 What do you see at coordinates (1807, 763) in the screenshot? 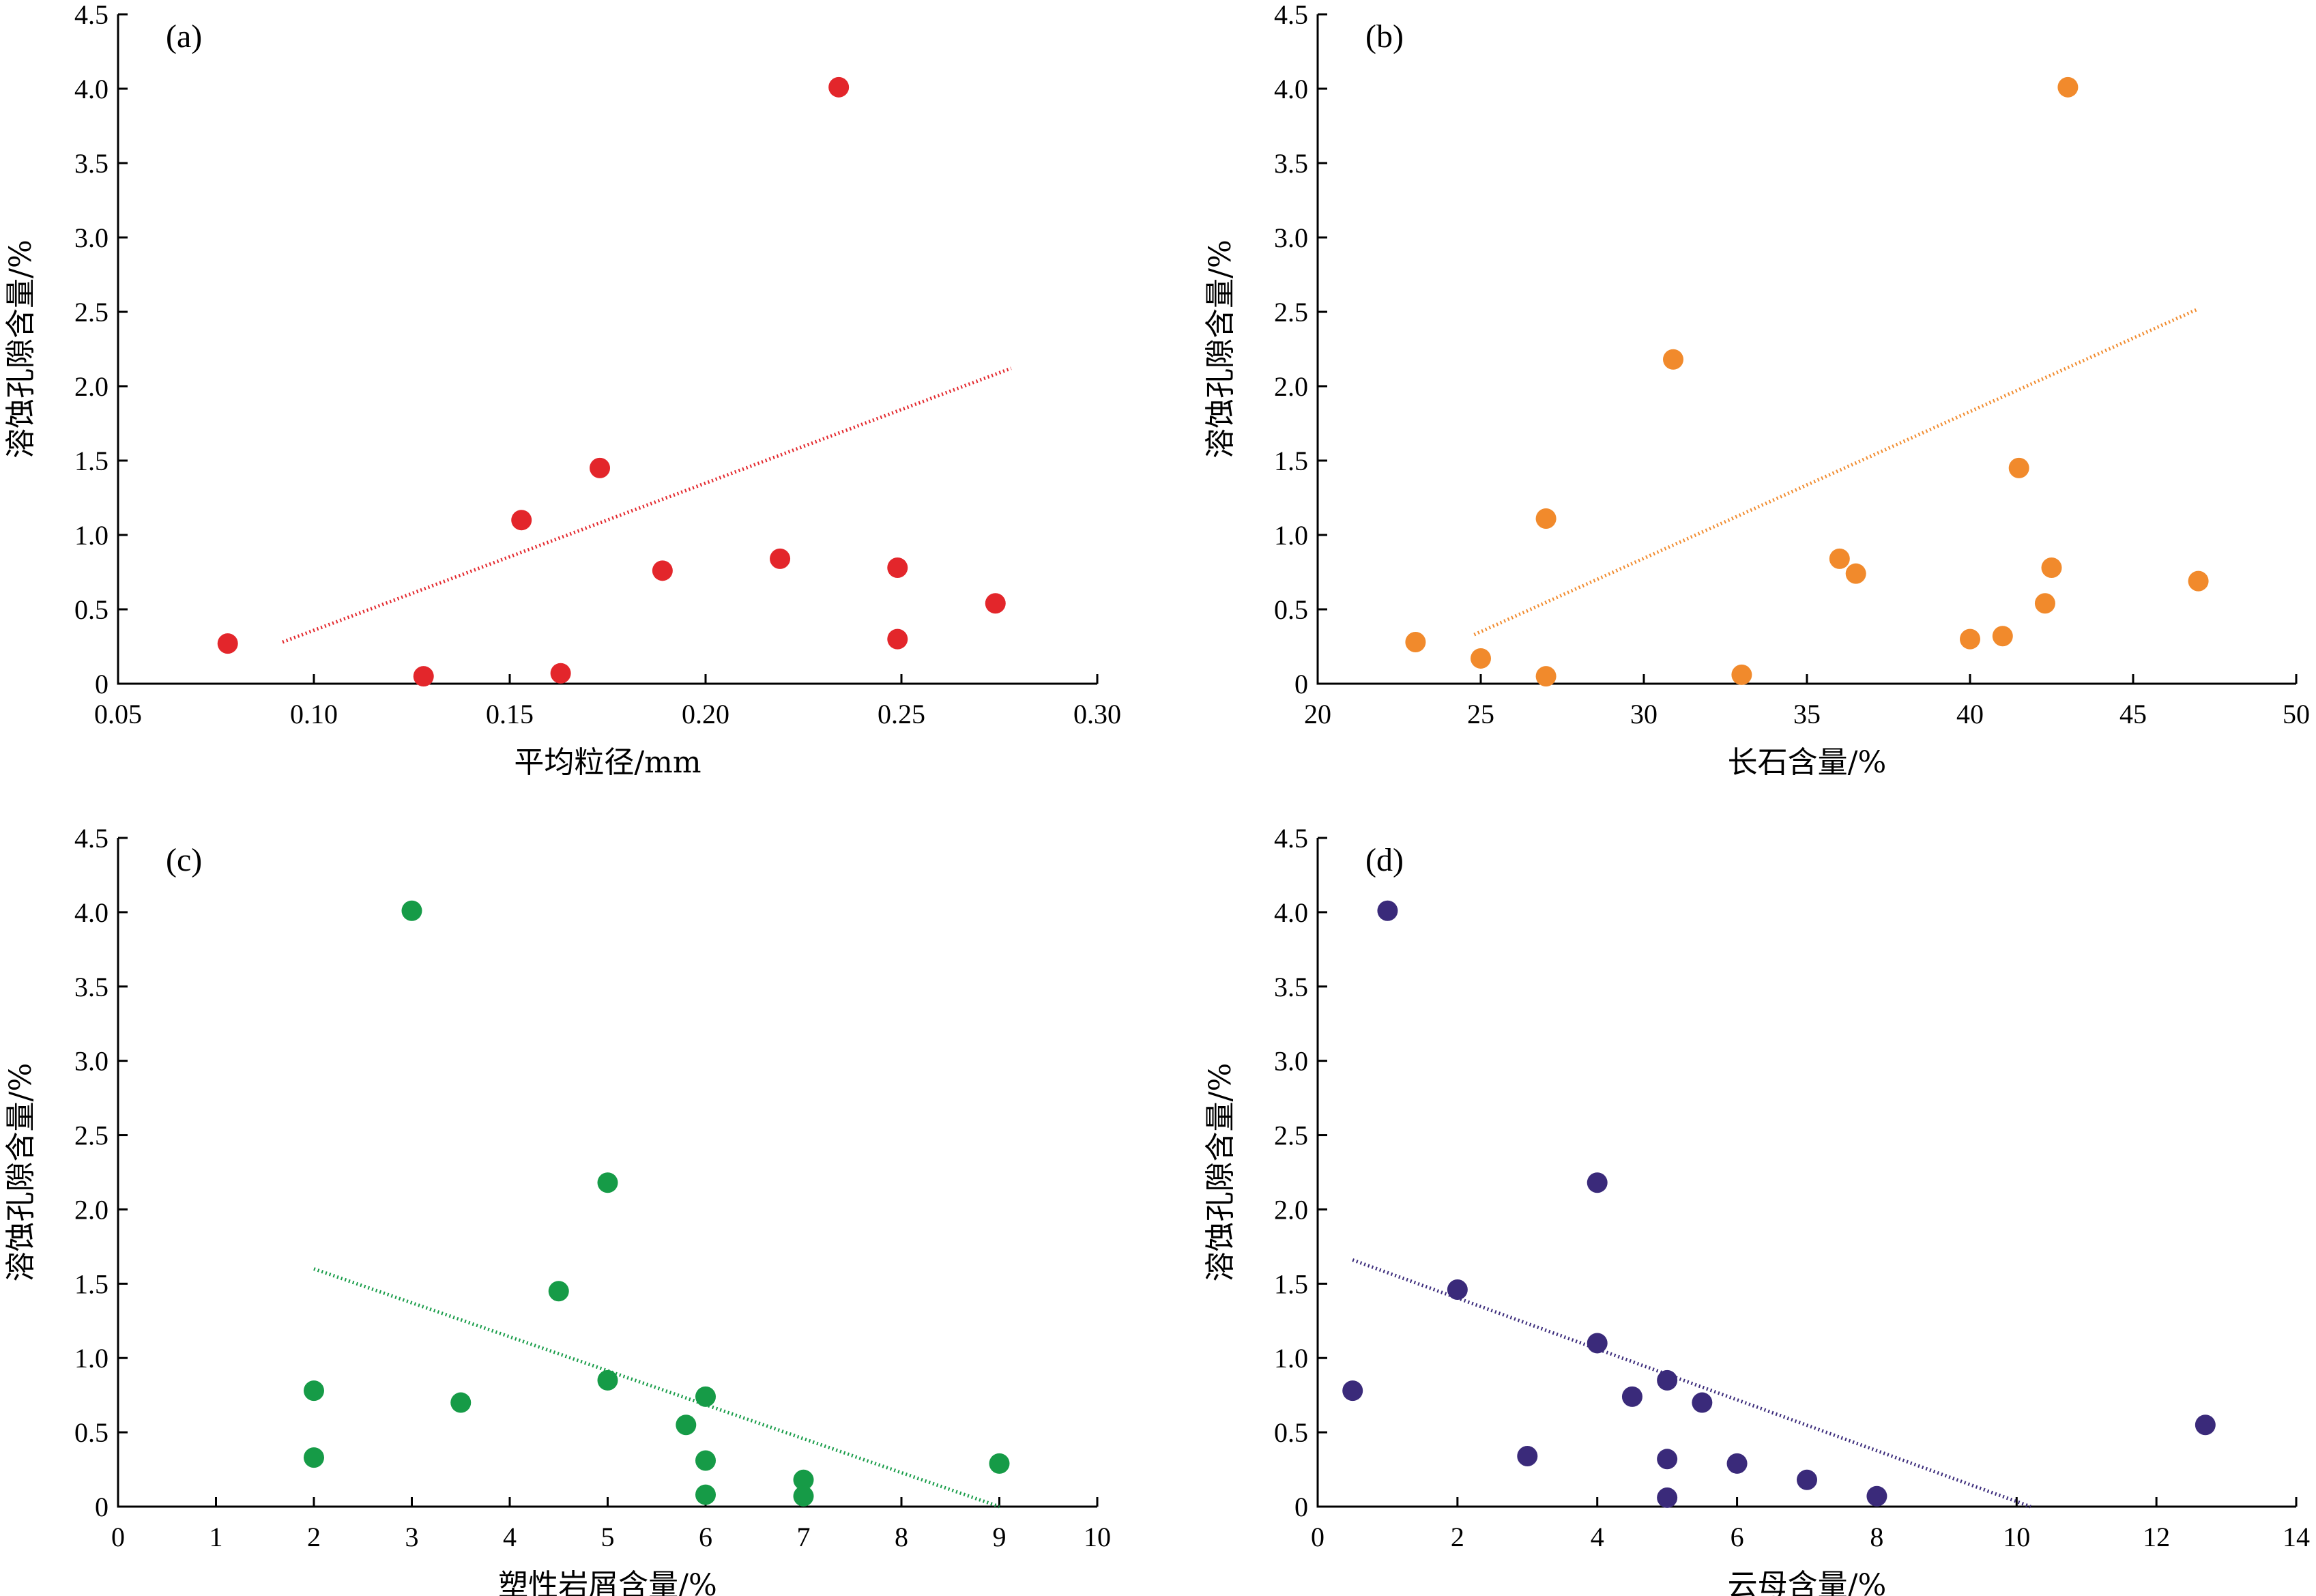
I see `x-axis-title: 长石含量/%` at bounding box center [1807, 763].